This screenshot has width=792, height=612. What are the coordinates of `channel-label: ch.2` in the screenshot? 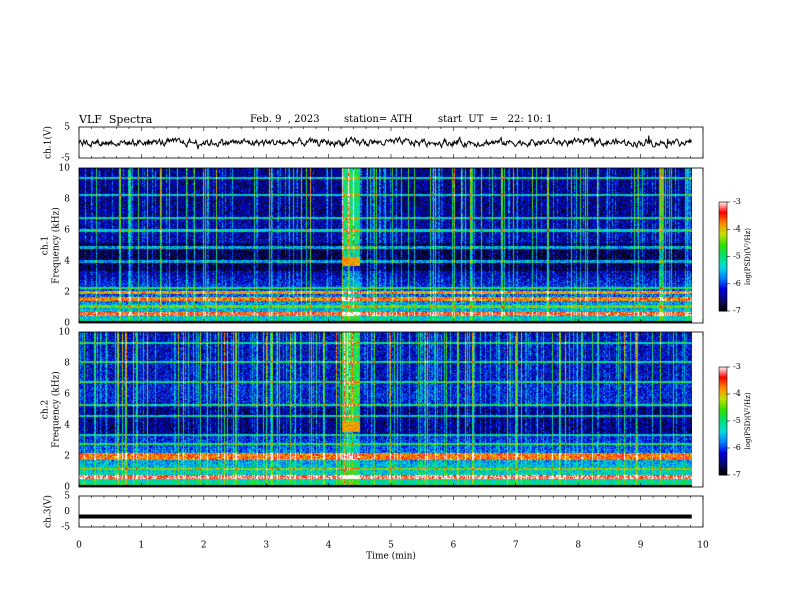 It's located at (46, 409).